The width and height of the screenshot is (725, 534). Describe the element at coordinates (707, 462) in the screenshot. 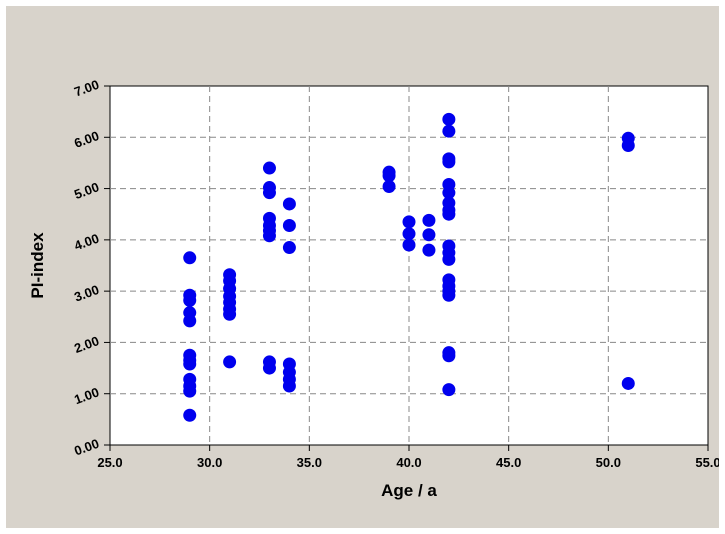

I see `x-tick-label: 55.0` at that location.